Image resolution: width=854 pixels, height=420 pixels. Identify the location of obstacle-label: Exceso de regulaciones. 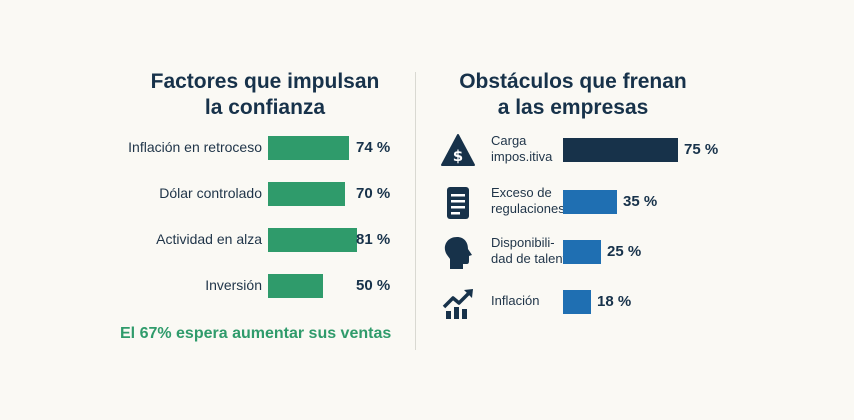
(531, 201).